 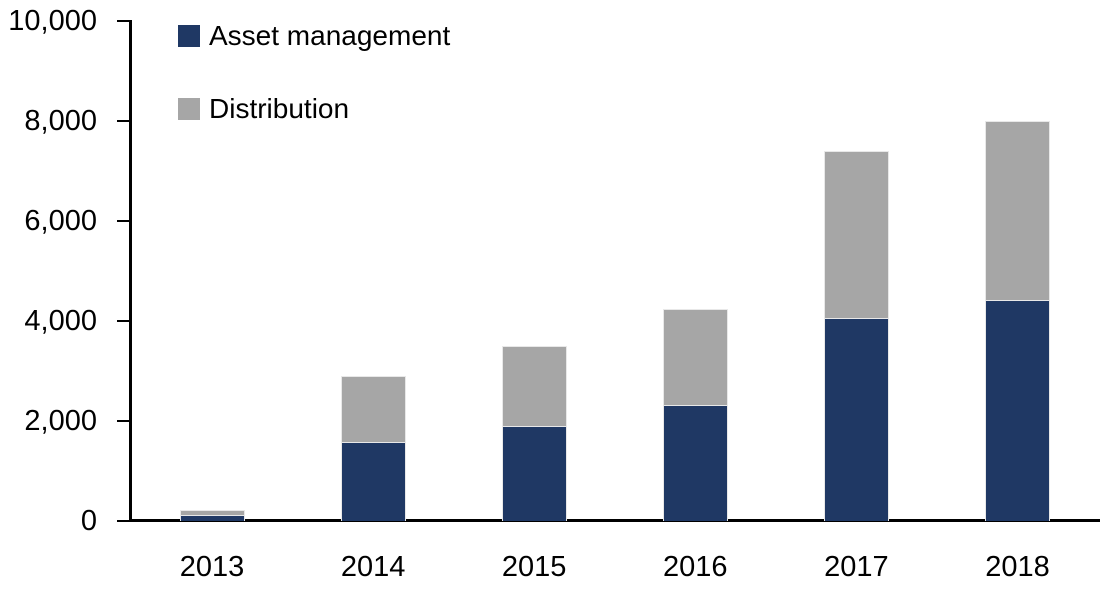 I want to click on bar-segment-distribution-2013, so click(x=212, y=512).